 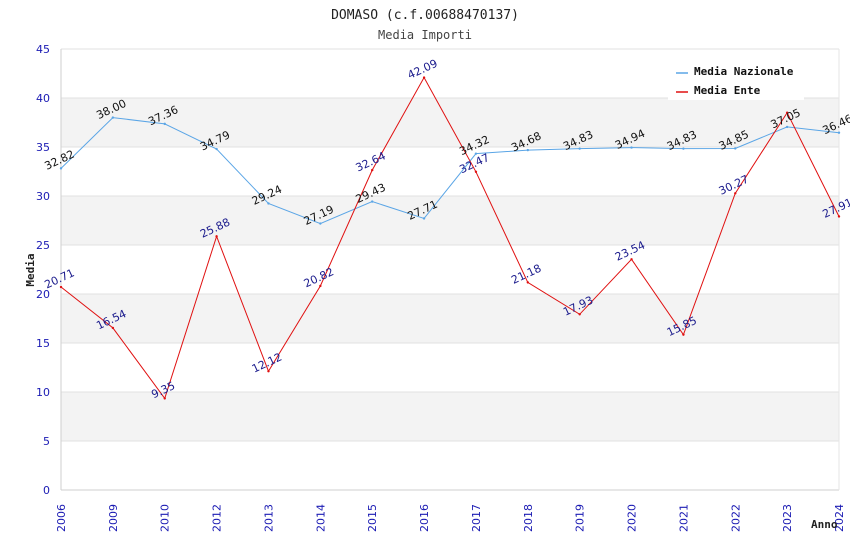 I want to click on data-label: 21.18, so click(x=526, y=274).